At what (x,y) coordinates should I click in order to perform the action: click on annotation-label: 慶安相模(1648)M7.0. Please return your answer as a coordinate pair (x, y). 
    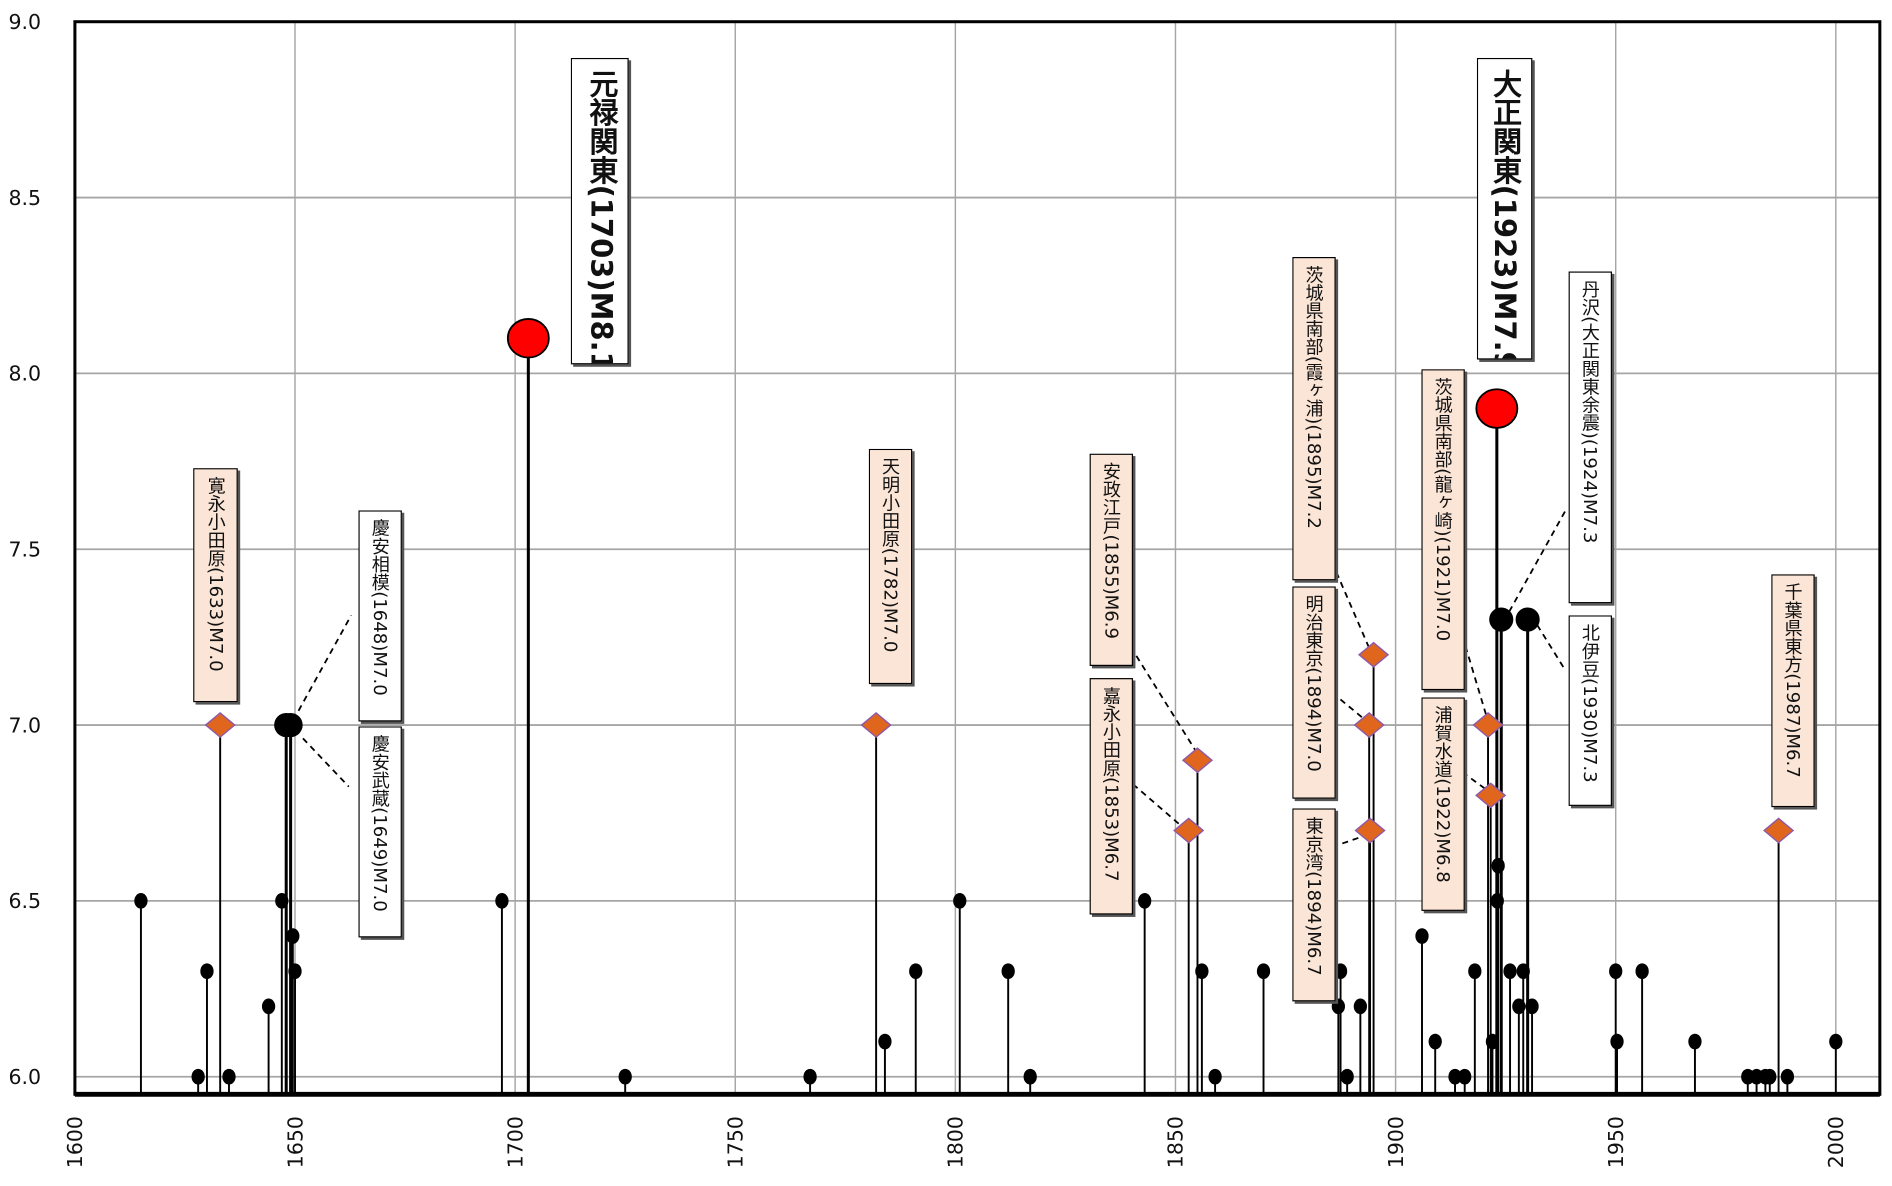
    Looking at the image, I should click on (380, 616).